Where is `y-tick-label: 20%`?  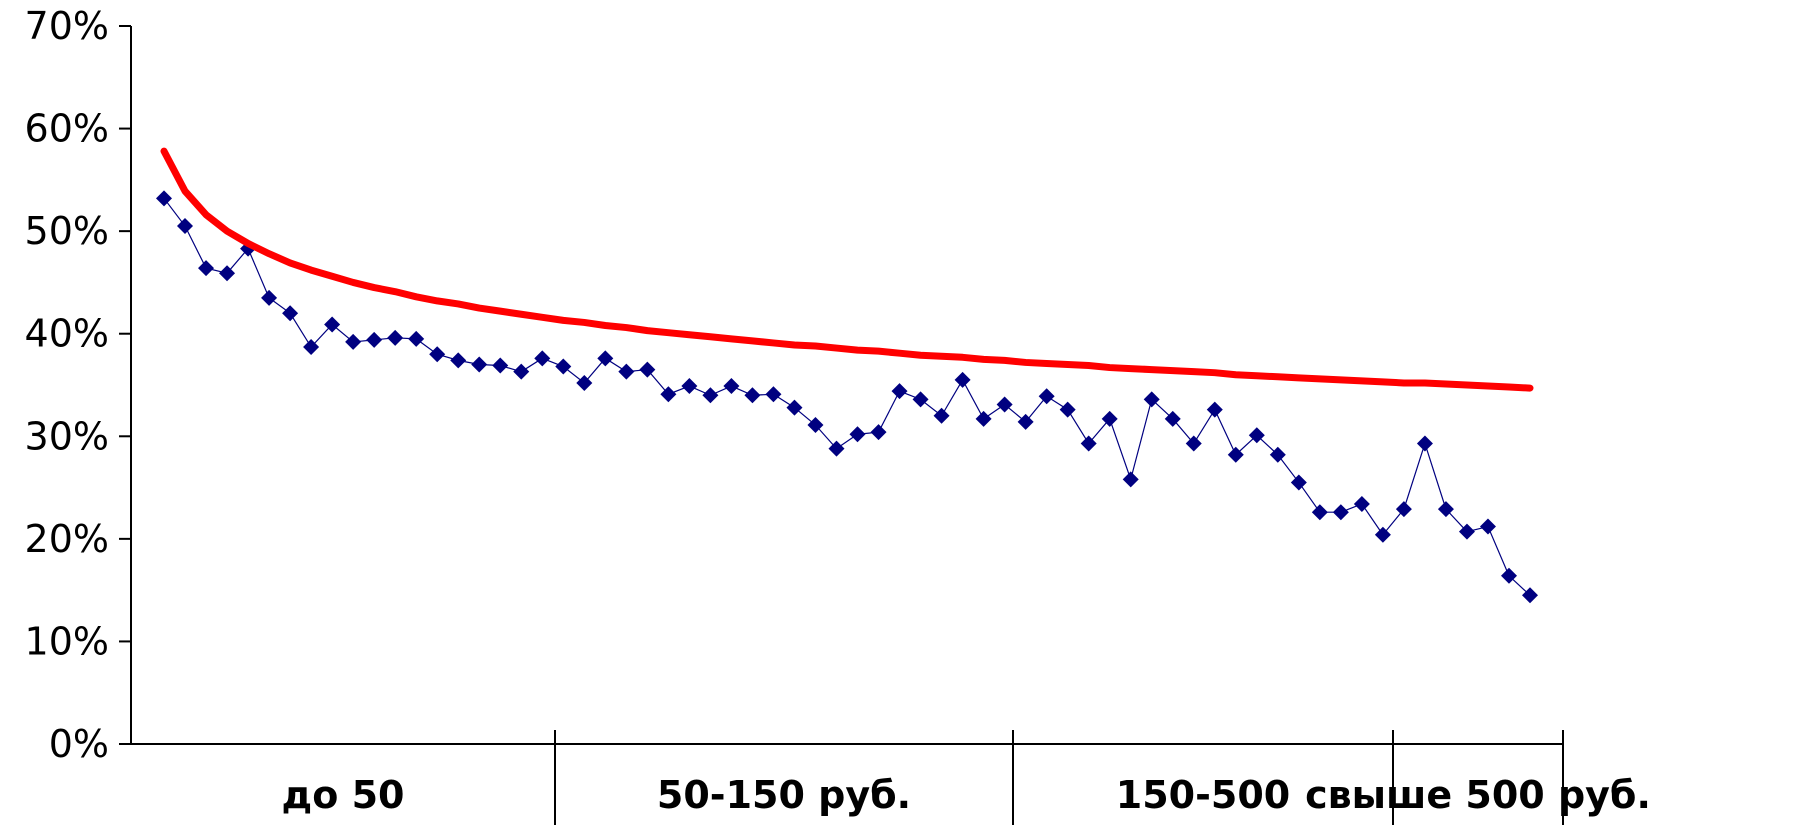
y-tick-label: 20% is located at coordinates (67, 539).